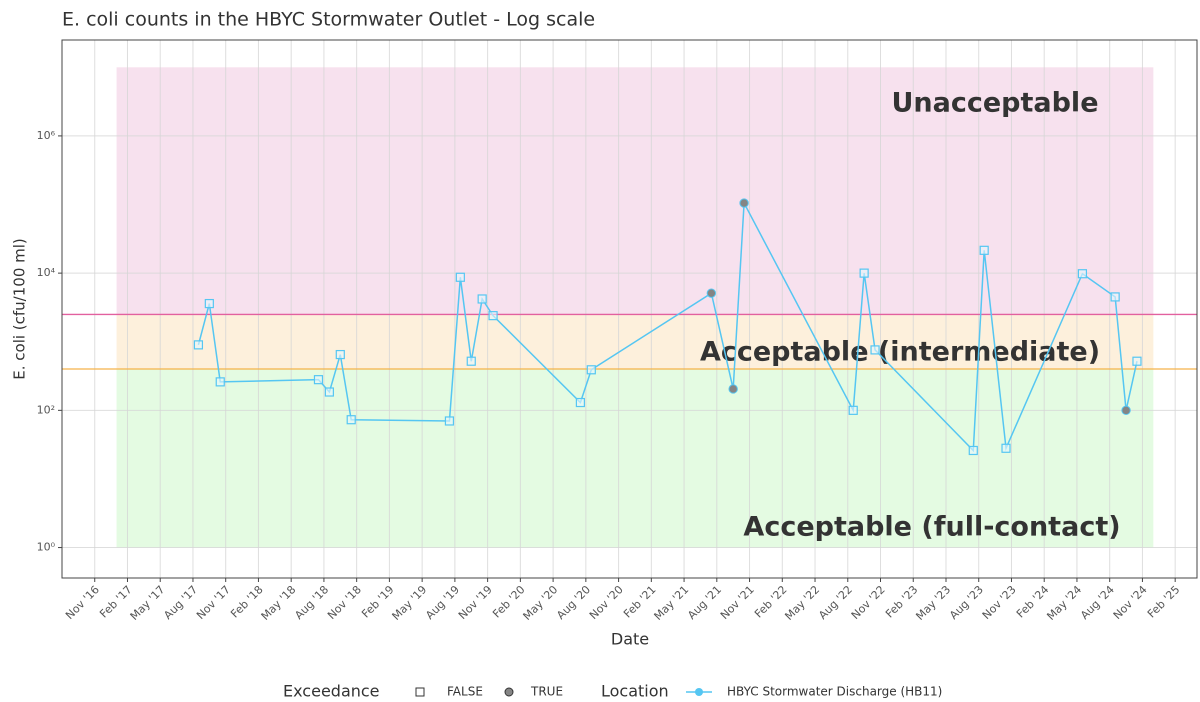 This screenshot has height=702, width=1200. I want to click on x-tick-label: Nov '18, so click(344, 602).